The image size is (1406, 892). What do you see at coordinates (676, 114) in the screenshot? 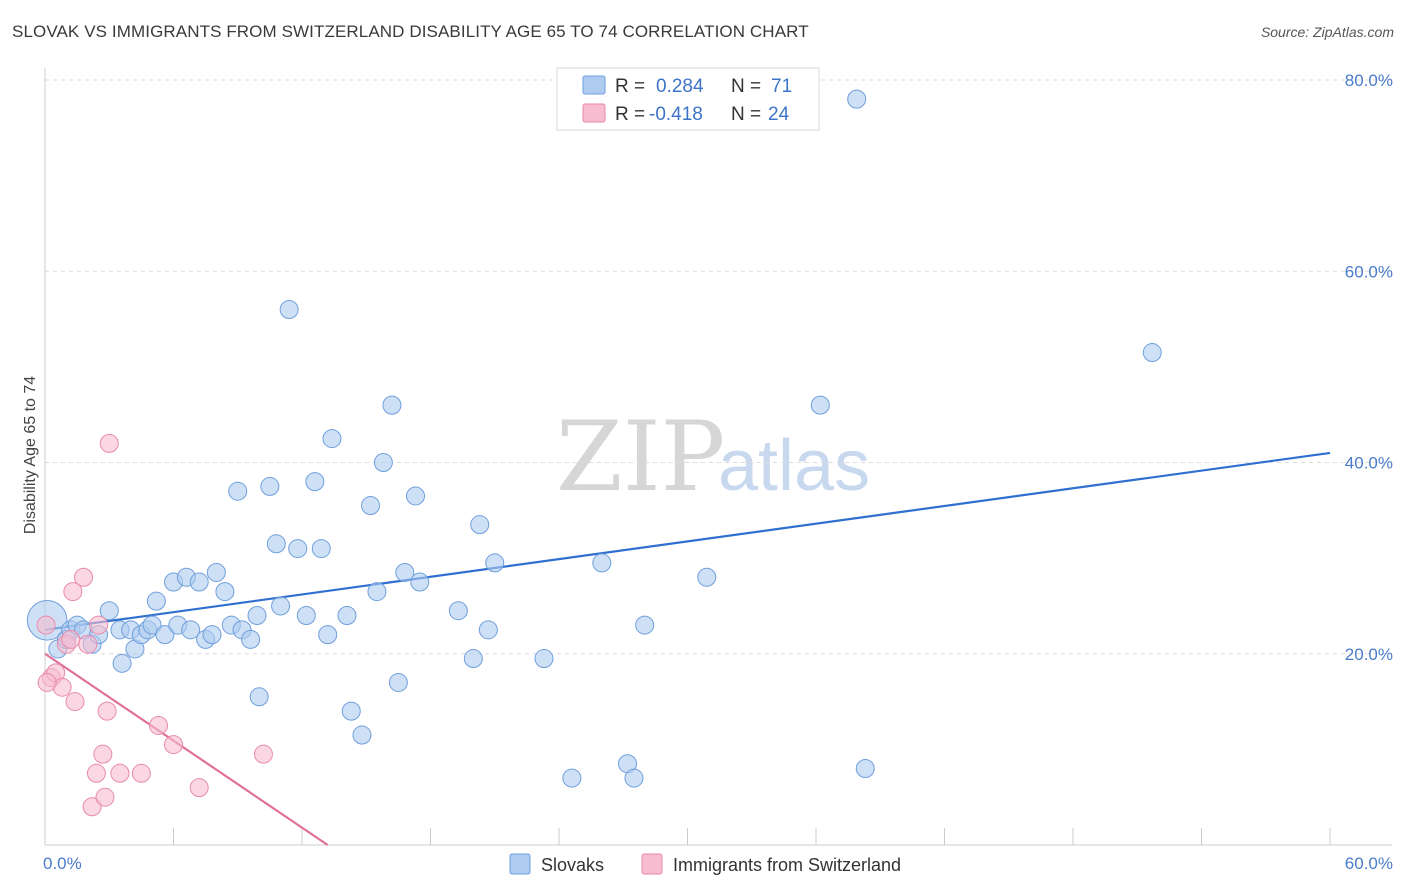
I see `legend-r-value-immigrants: -0.418` at bounding box center [676, 114].